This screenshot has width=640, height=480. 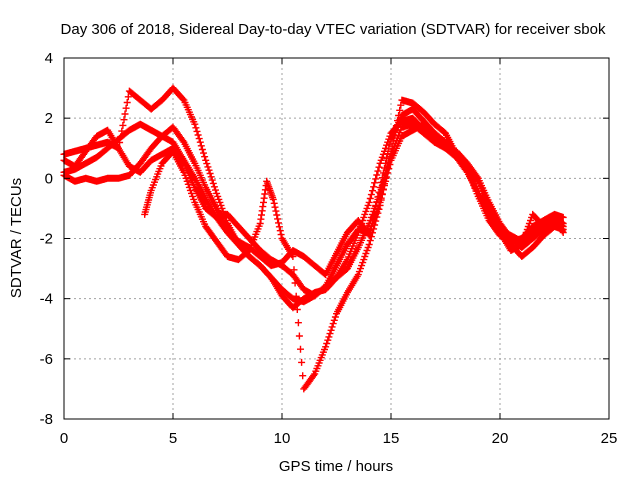 What do you see at coordinates (500, 438) in the screenshot?
I see `x-tick-label: 20` at bounding box center [500, 438].